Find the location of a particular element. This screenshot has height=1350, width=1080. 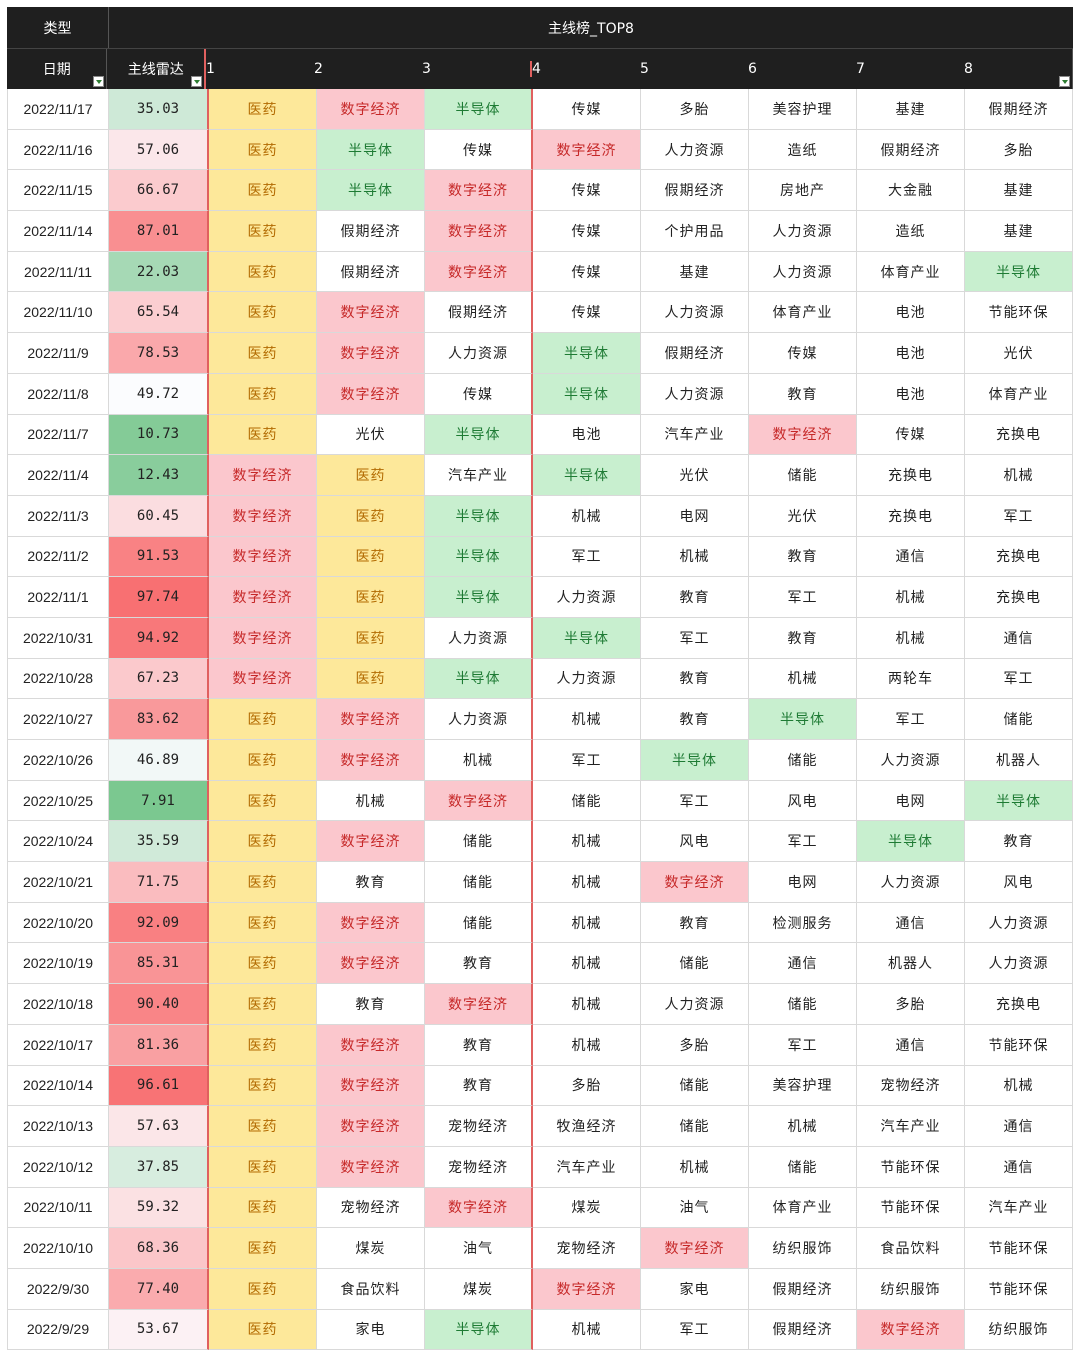

sector-cell: 电网 is located at coordinates (695, 516).